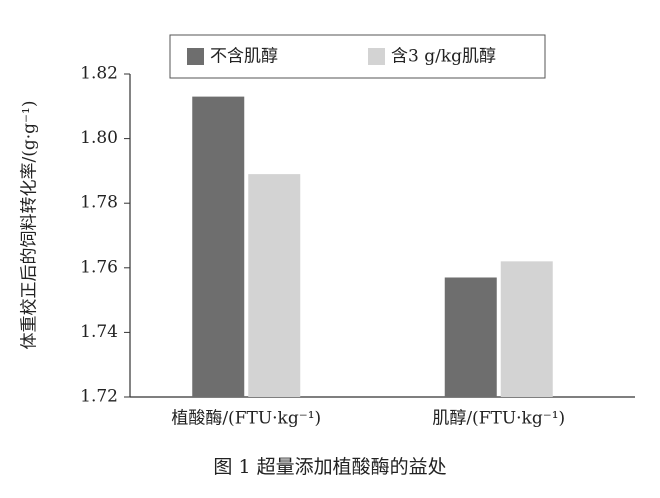  Describe the element at coordinates (329, 467) in the screenshot. I see `chart-title: 图 1 超量添加植酸酶的益处` at that location.